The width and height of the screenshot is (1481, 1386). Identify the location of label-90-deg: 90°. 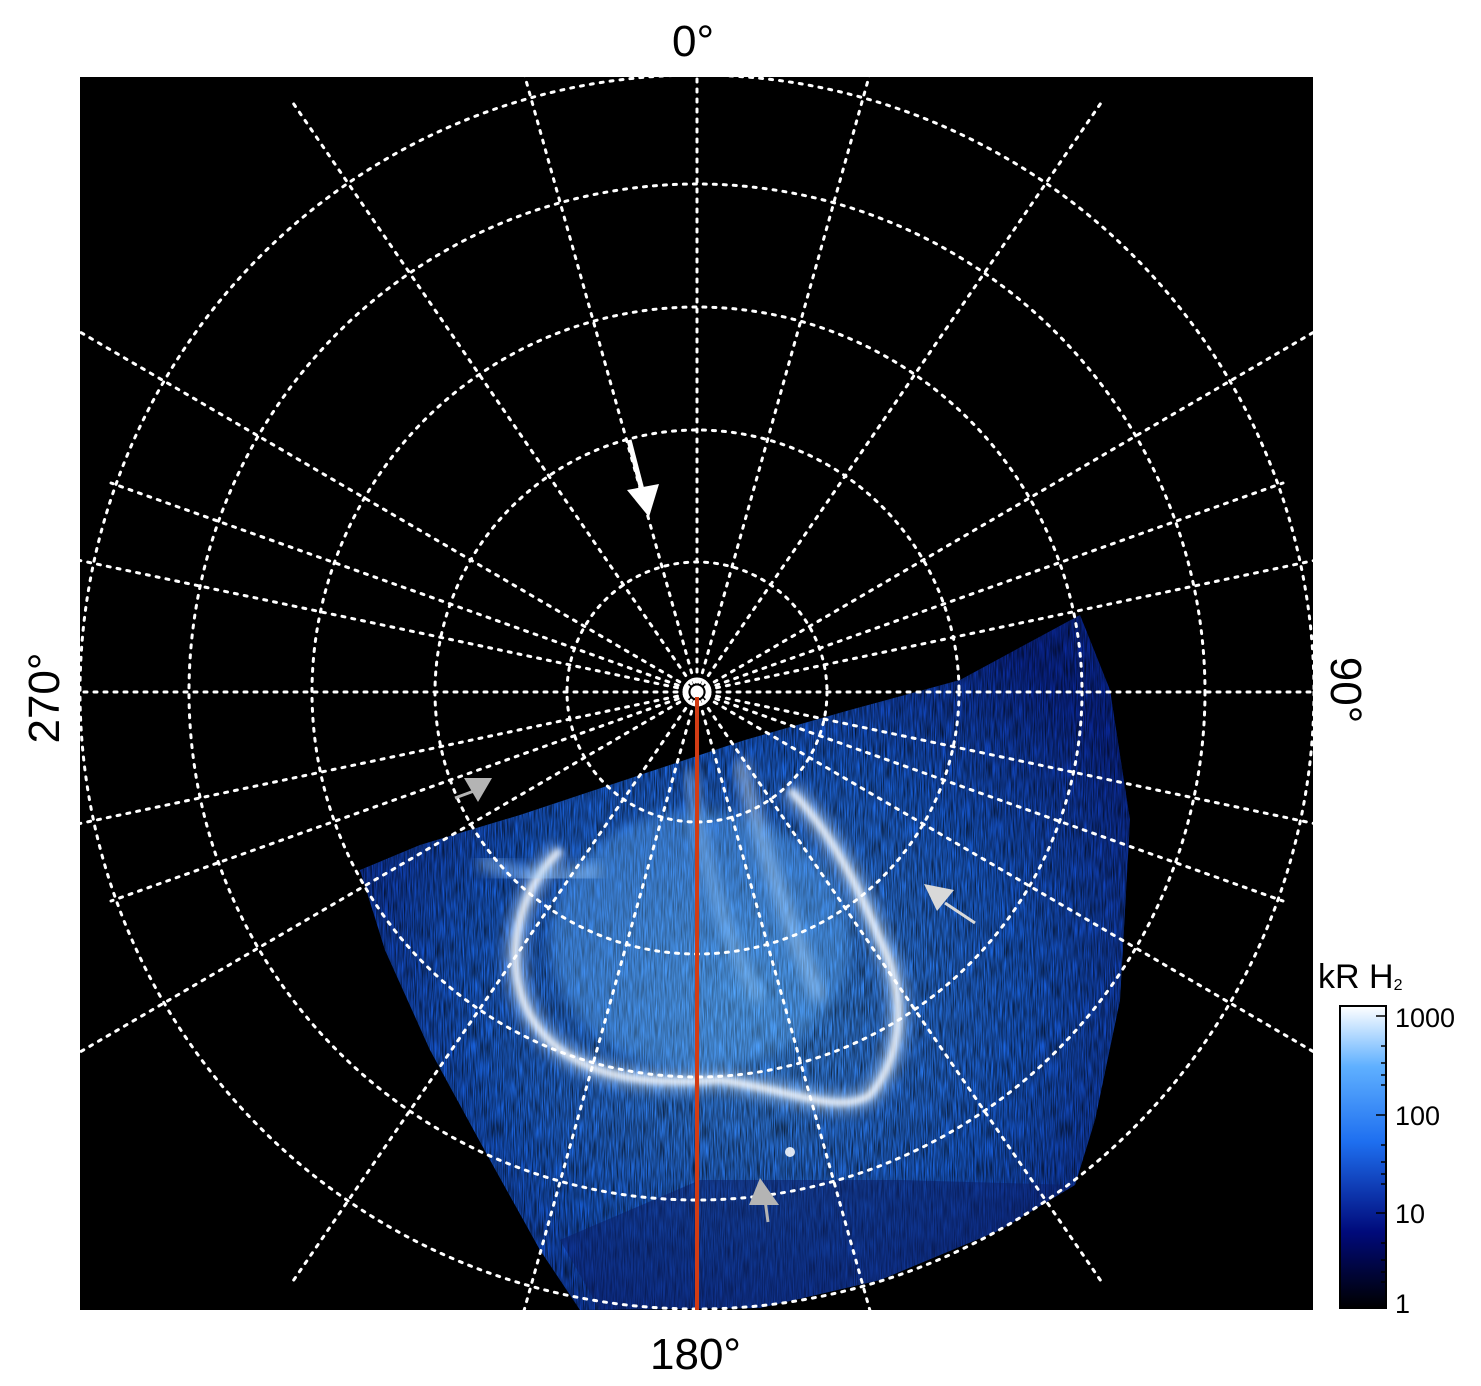
(1345, 690).